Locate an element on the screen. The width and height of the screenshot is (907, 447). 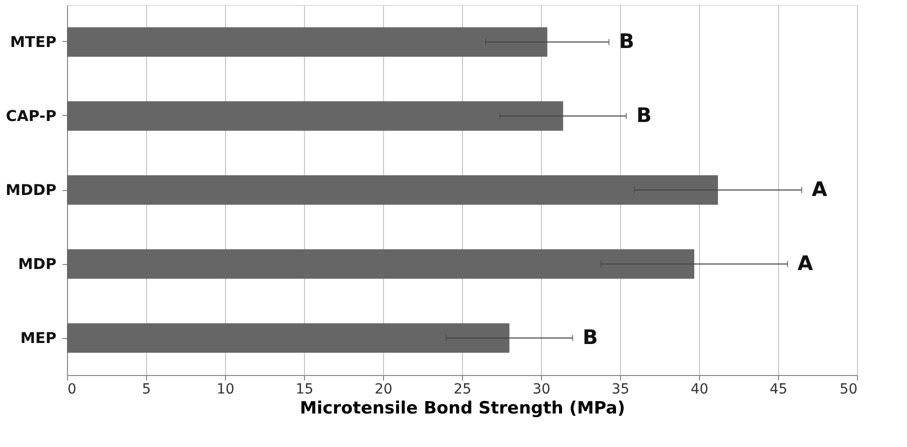
y-tick-label: MEP is located at coordinates (38, 338).